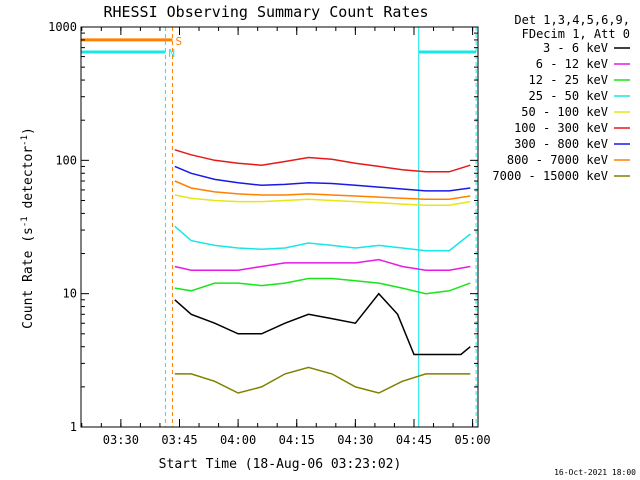 This screenshot has height=480, width=640. I want to click on y-tick-label: 100, so click(66, 160).